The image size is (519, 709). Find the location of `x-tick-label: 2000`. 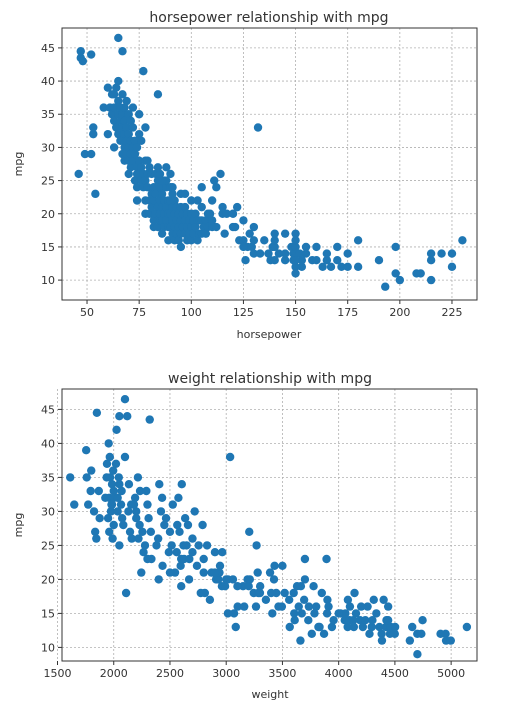

x-tick-label: 2000 is located at coordinates (114, 673).